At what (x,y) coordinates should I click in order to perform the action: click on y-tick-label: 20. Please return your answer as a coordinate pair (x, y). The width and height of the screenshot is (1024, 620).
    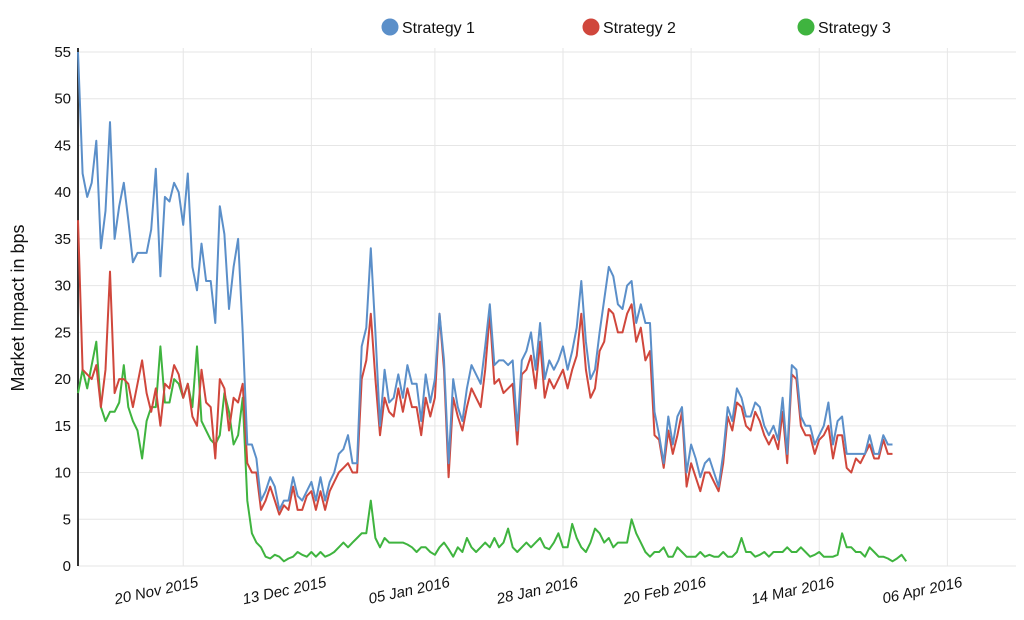
    Looking at the image, I should click on (62, 379).